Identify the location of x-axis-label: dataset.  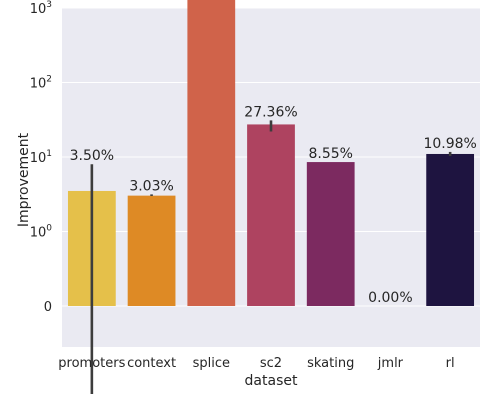
(271, 381).